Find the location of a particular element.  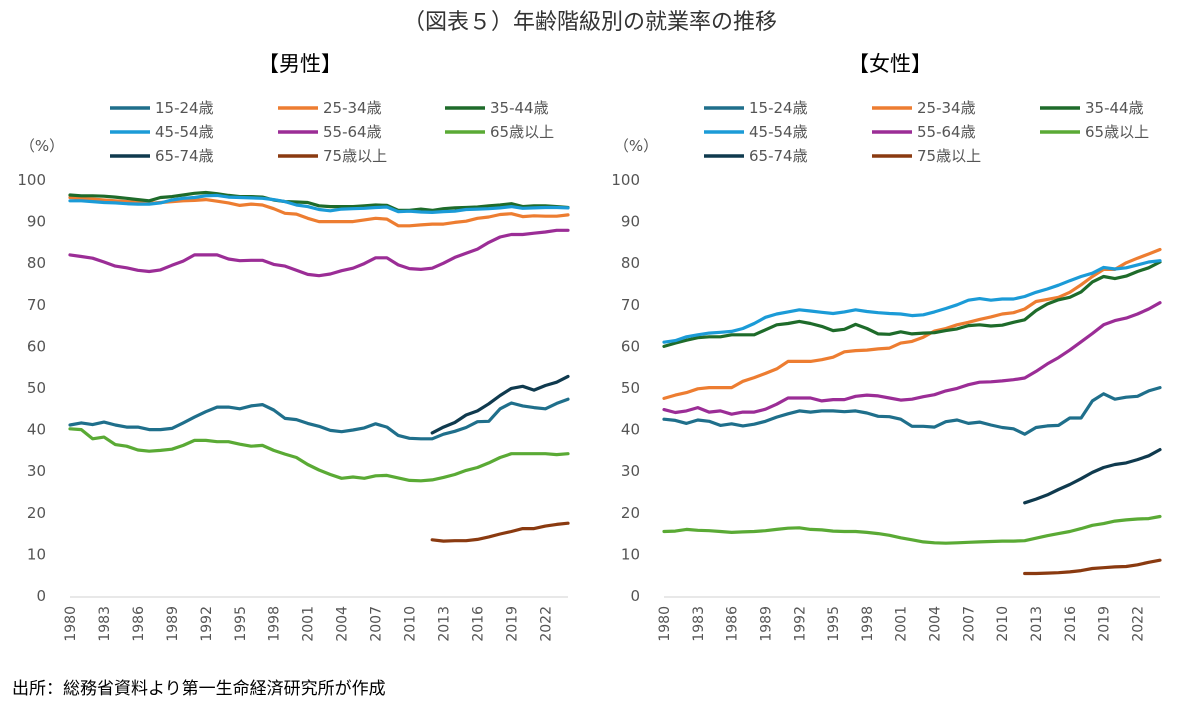

source-note: 出所：総務省資料より第一生命経済研究所が作成 is located at coordinates (199, 689).